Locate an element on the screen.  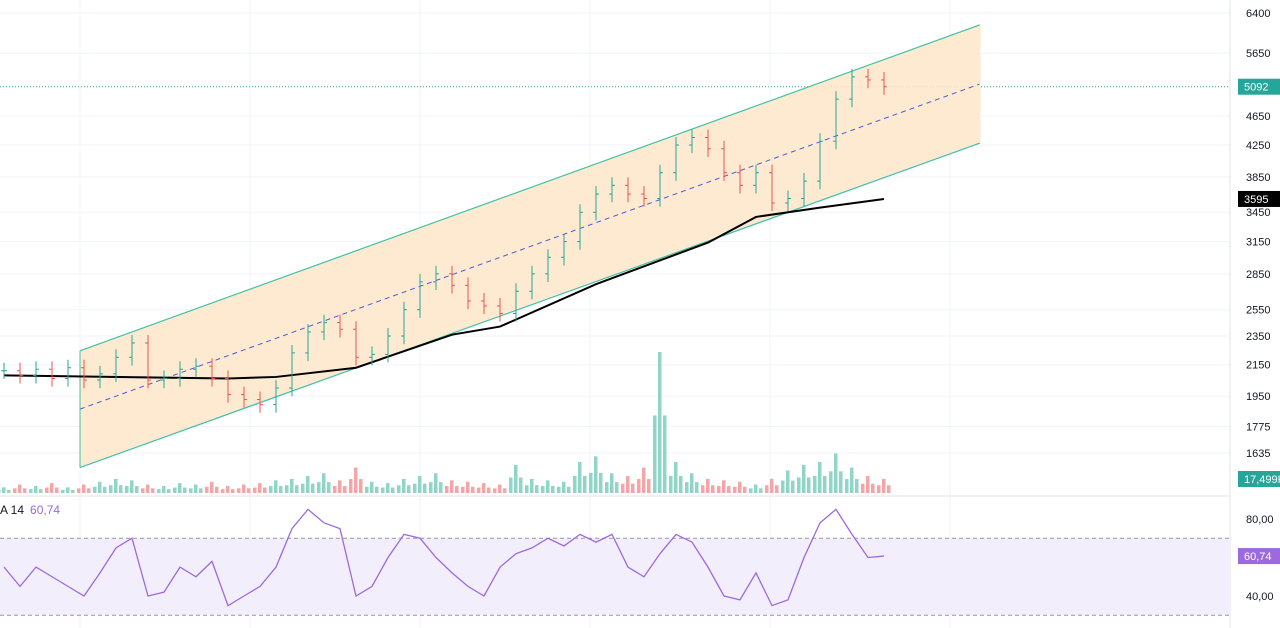
rsi-band-fill is located at coordinates (615, 577).